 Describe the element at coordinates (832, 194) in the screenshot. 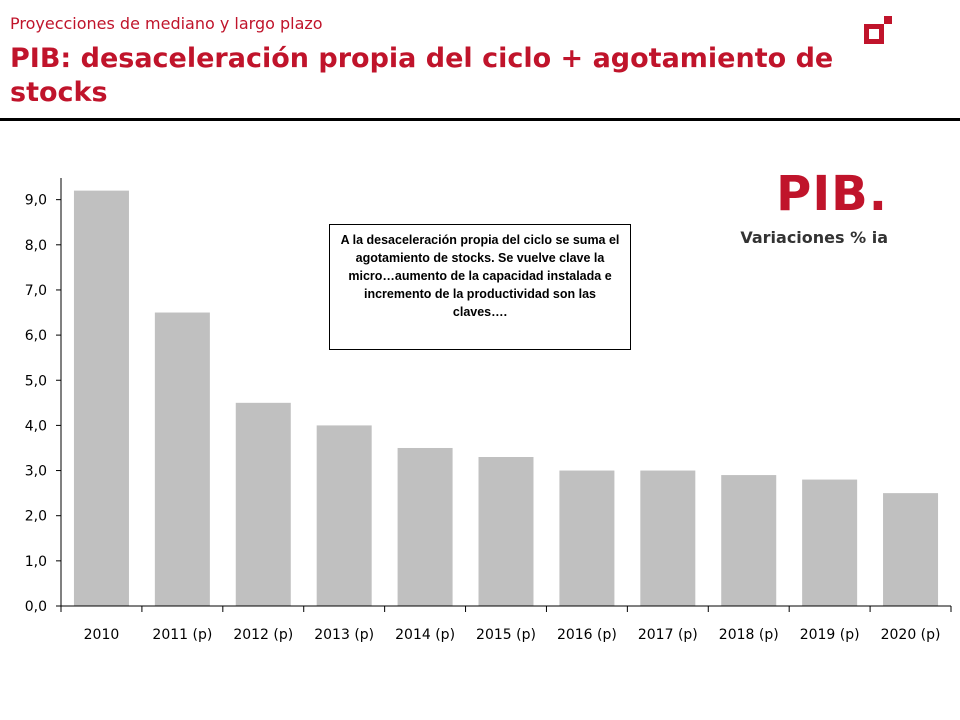

I see `chart-title: PIB.` at that location.